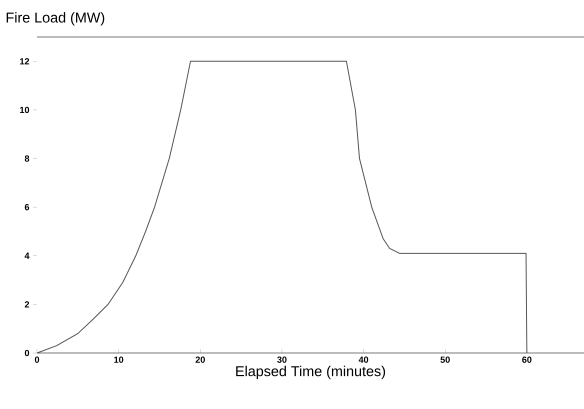  What do you see at coordinates (200, 359) in the screenshot?
I see `x-tick-label: 20` at bounding box center [200, 359].